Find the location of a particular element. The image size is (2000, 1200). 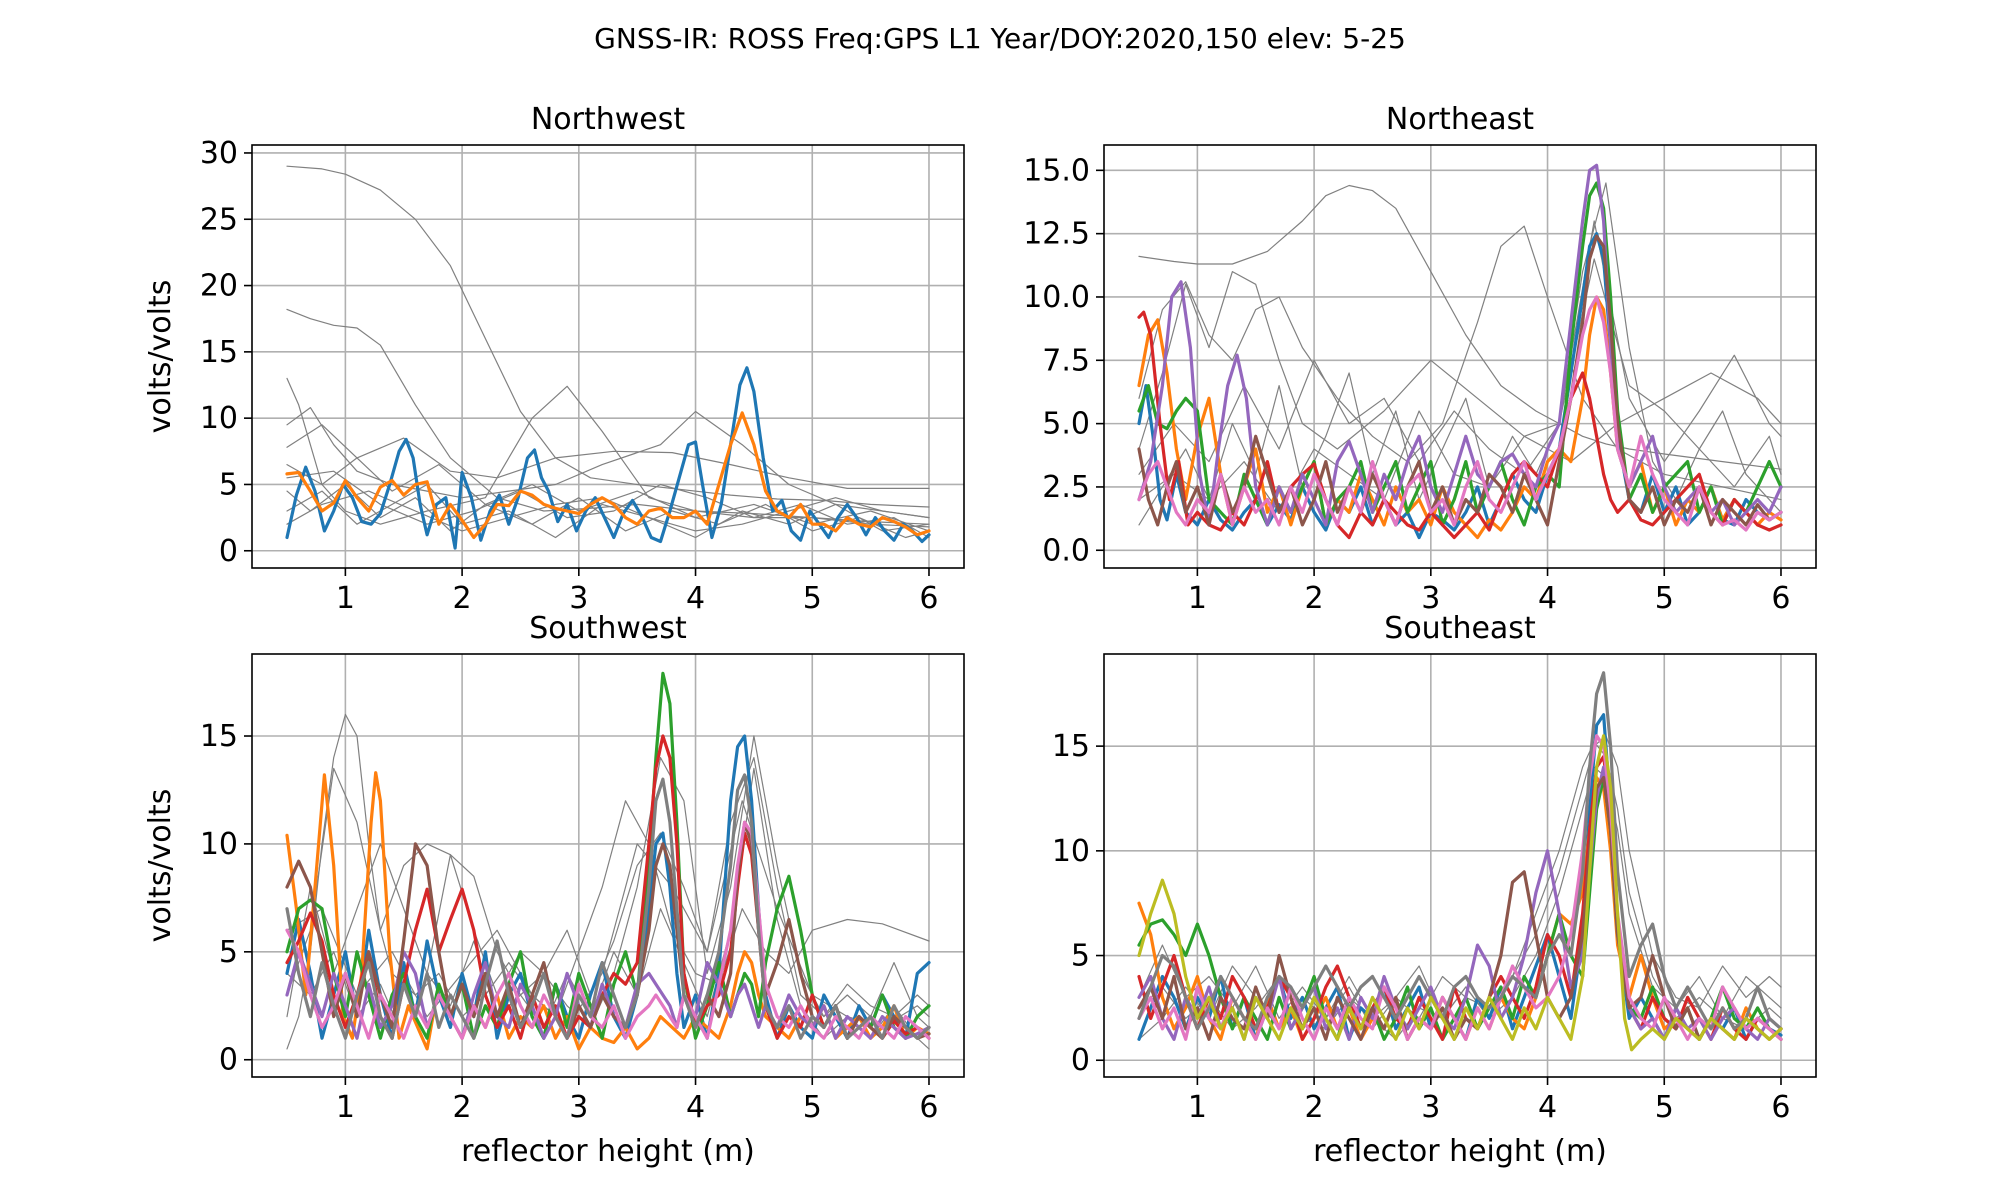

southwest-series-group is located at coordinates (608, 861).